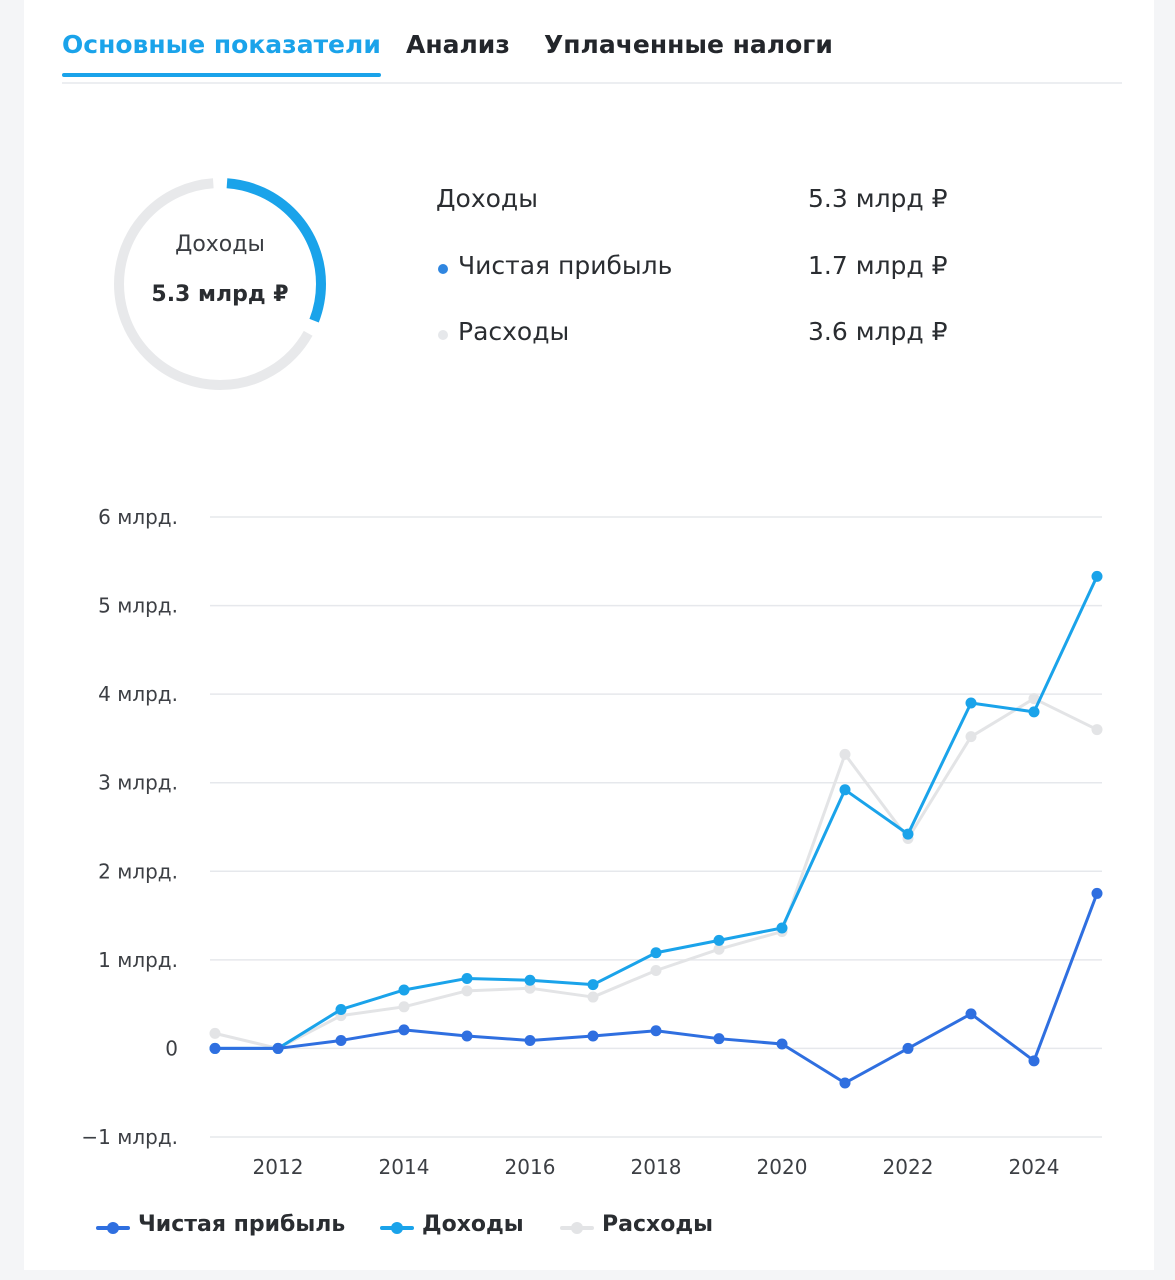  I want to click on summary-expenses-value: 3.6 млрд ₽, so click(878, 331).